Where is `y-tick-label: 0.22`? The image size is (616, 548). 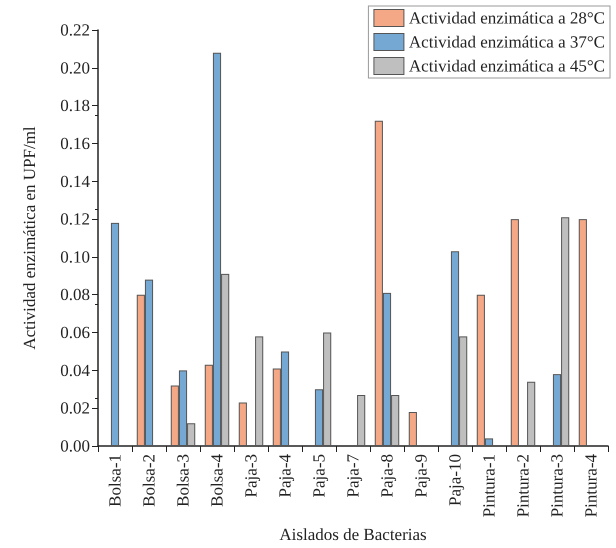 y-tick-label: 0.22 is located at coordinates (75, 30).